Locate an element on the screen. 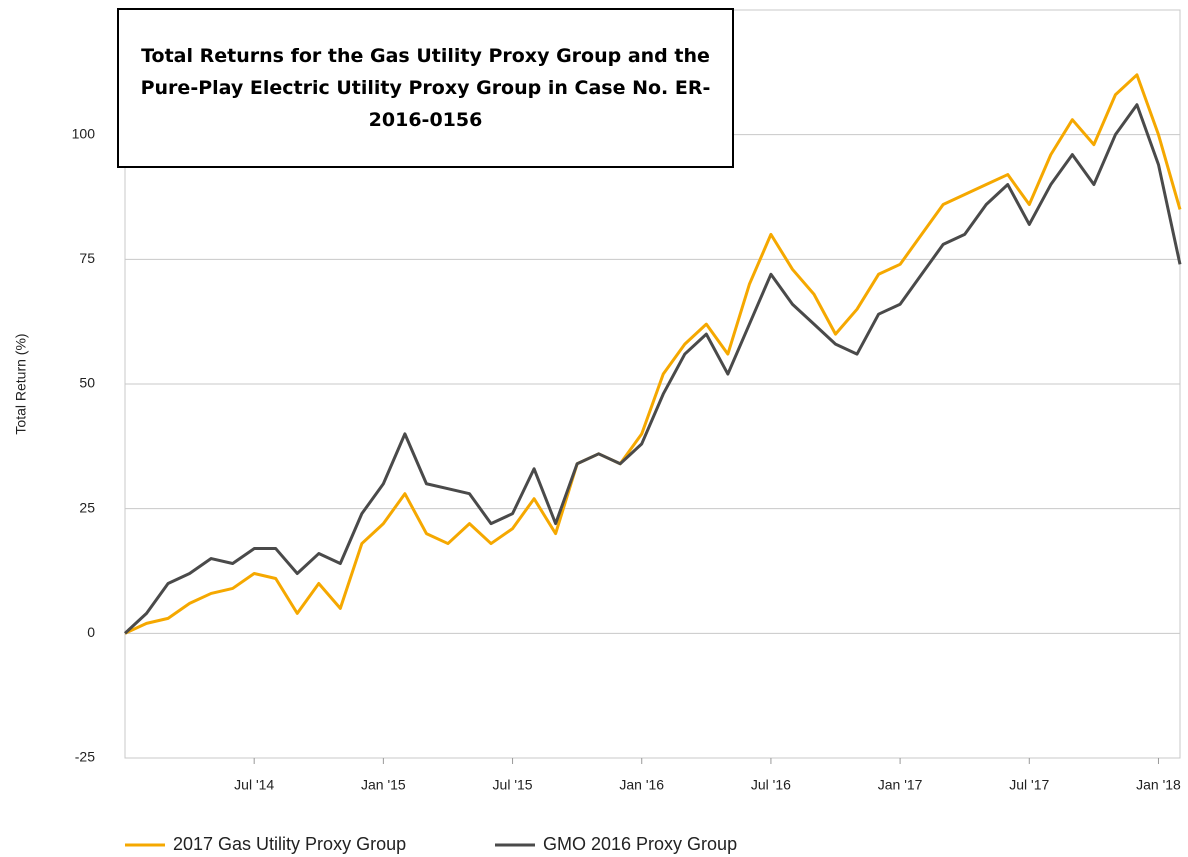  y-tick-label: 25 is located at coordinates (87, 507).